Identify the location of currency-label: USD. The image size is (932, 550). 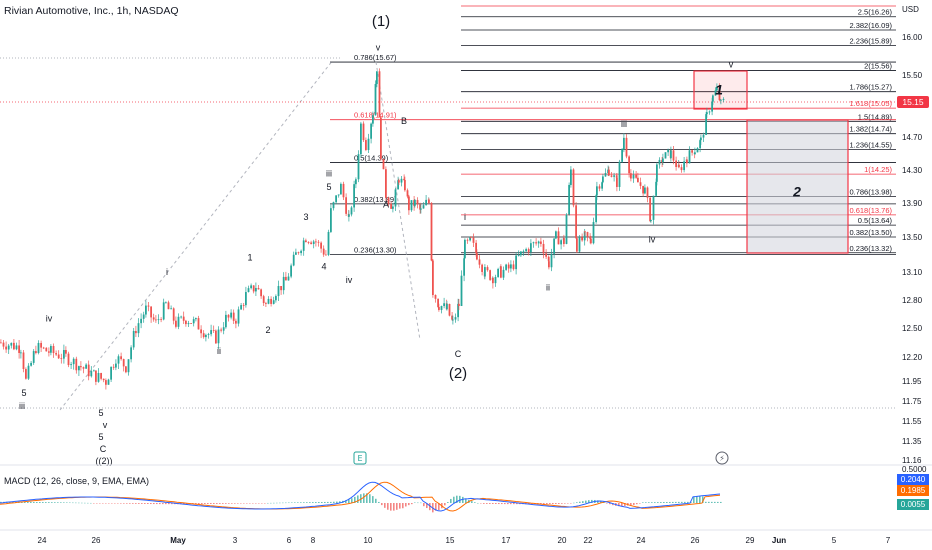
(910, 9).